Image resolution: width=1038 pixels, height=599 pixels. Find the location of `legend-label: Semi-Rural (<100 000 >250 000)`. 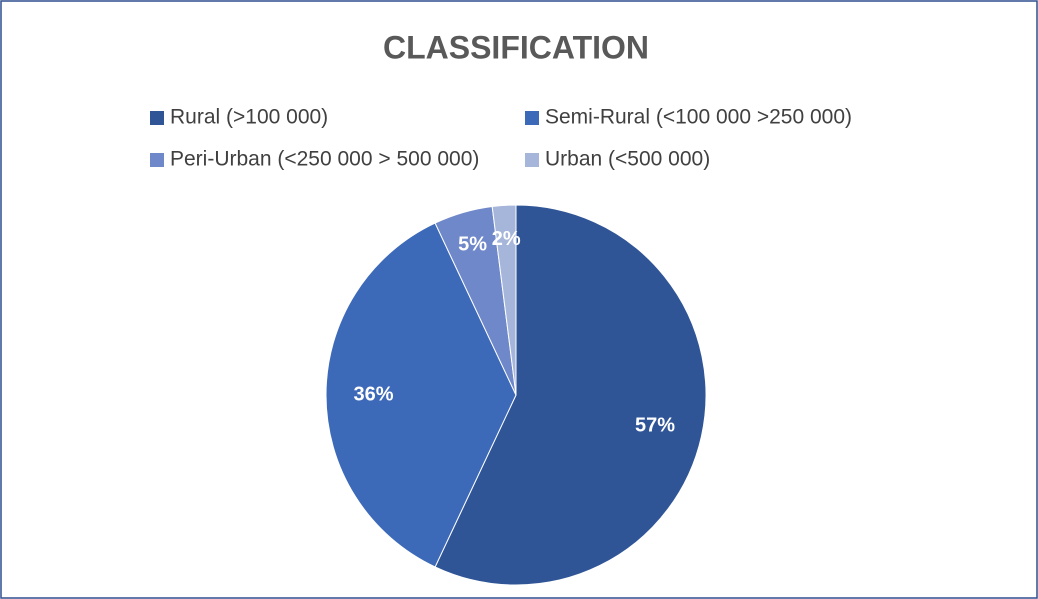

legend-label: Semi-Rural (<100 000 >250 000) is located at coordinates (698, 117).